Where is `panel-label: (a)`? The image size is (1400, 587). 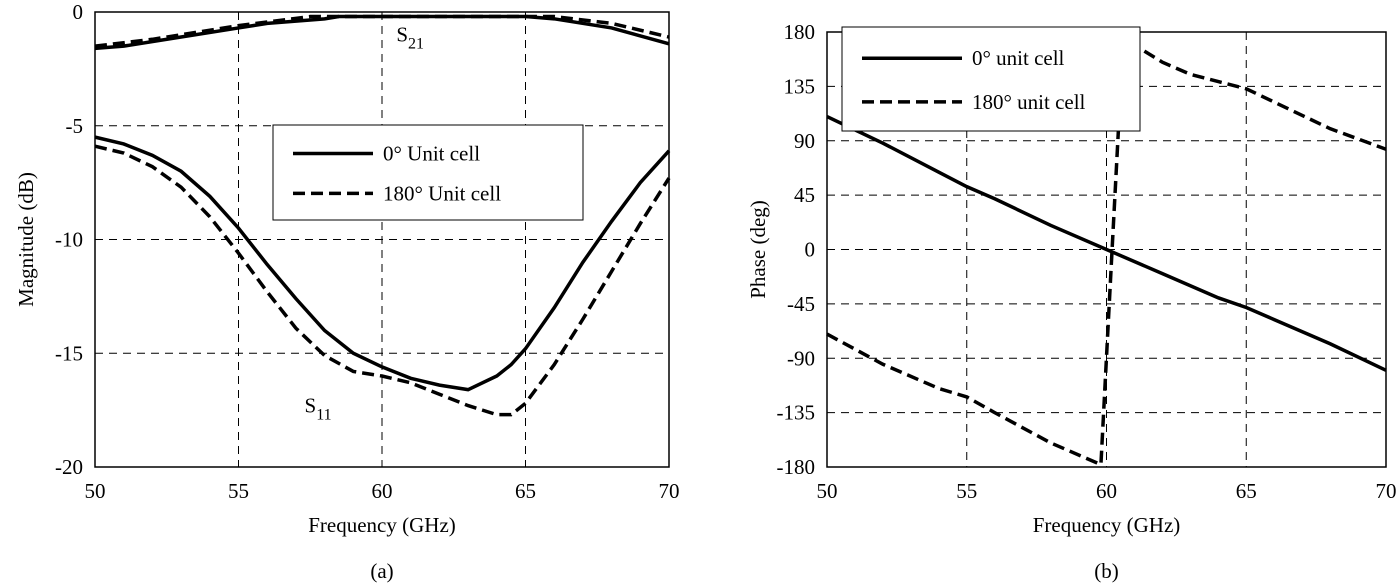
panel-label: (a) is located at coordinates (381, 571).